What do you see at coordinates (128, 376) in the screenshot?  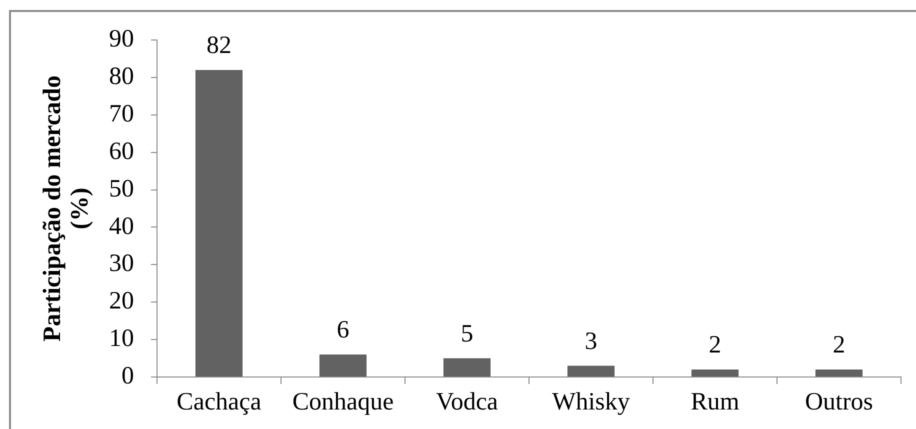 I see `y-tick-label: 0` at bounding box center [128, 376].